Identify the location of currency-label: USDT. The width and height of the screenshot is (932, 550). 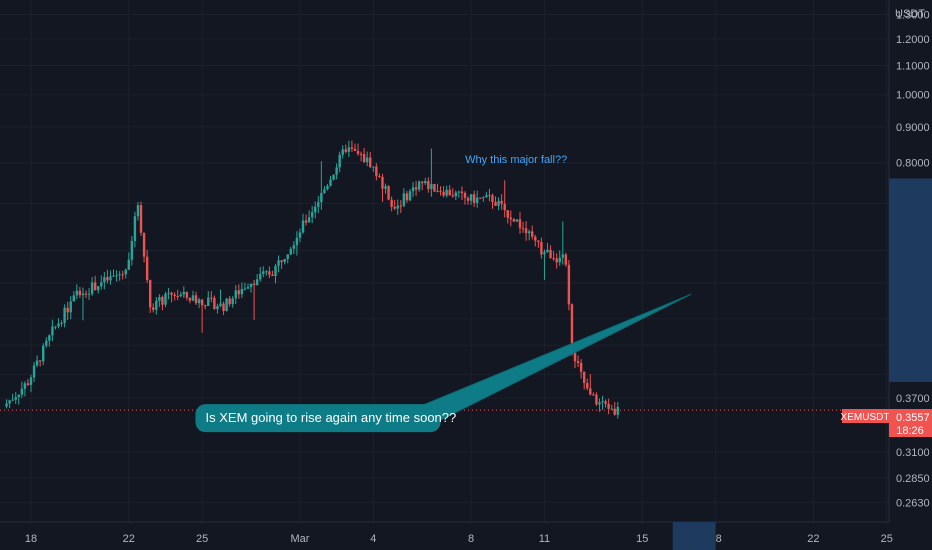
(910, 14).